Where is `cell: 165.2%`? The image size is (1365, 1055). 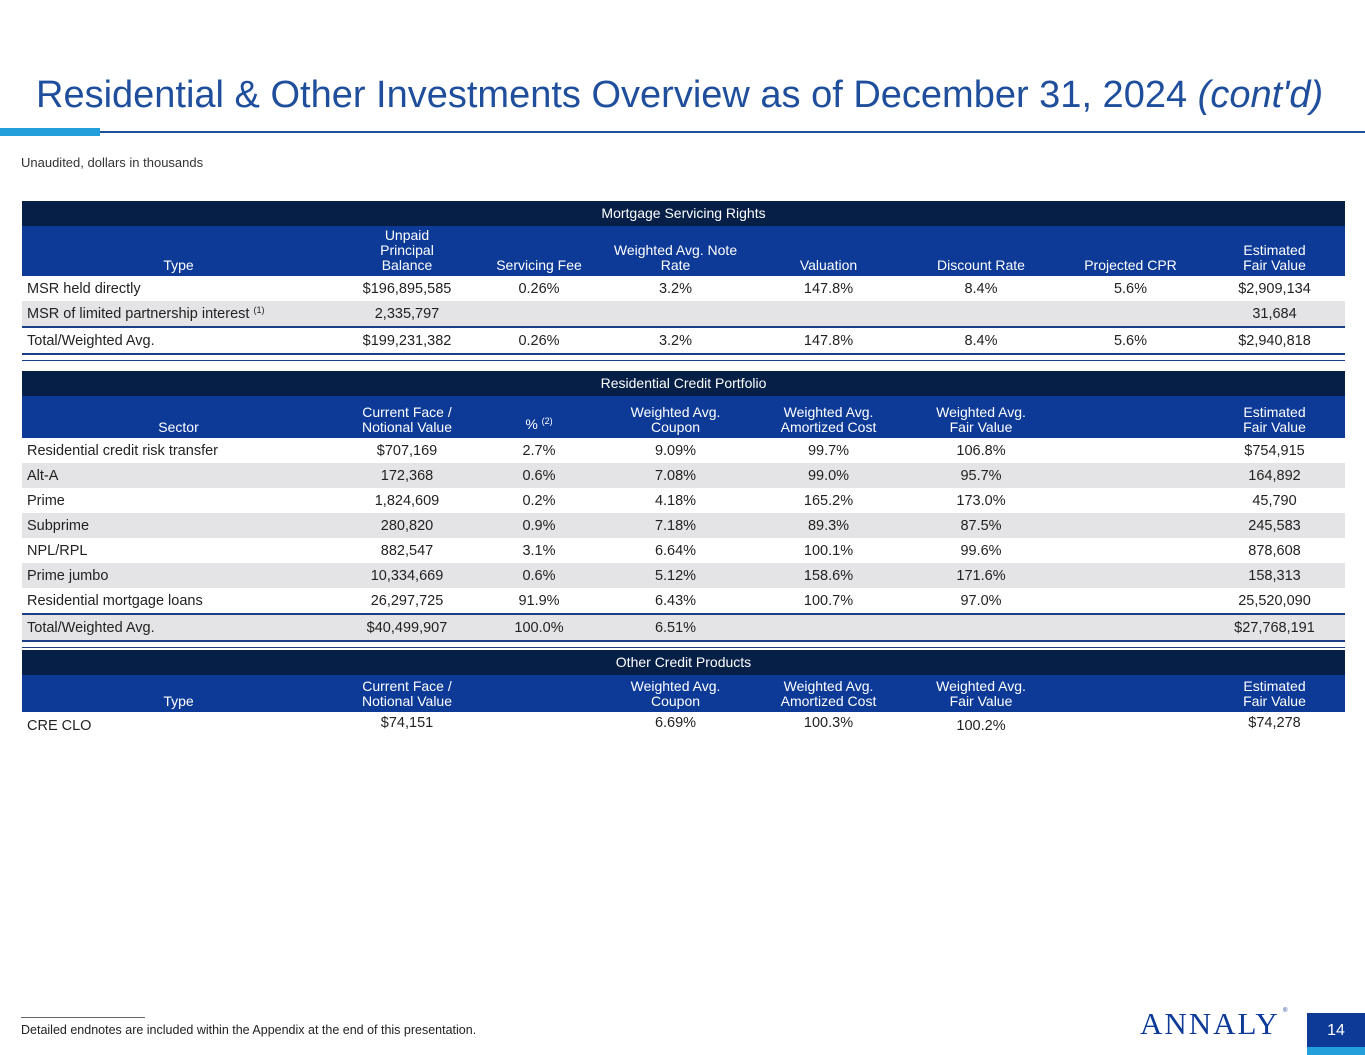 cell: 165.2% is located at coordinates (828, 500).